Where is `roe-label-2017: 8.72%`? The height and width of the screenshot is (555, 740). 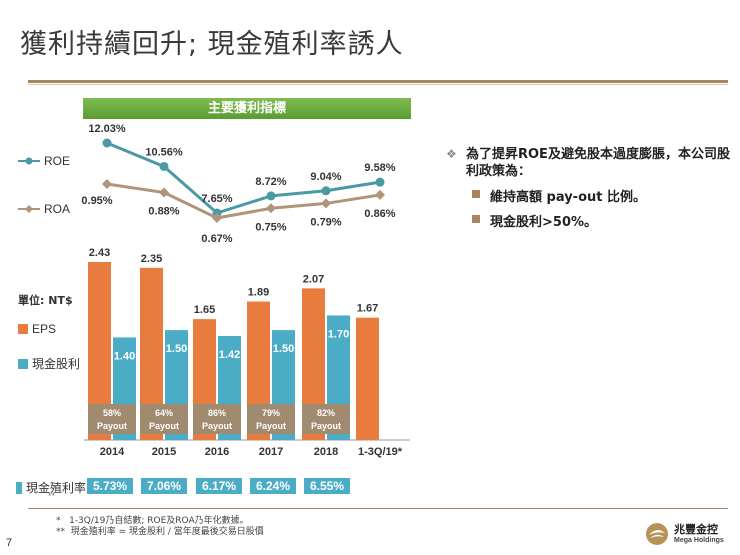 roe-label-2017: 8.72% is located at coordinates (270, 182).